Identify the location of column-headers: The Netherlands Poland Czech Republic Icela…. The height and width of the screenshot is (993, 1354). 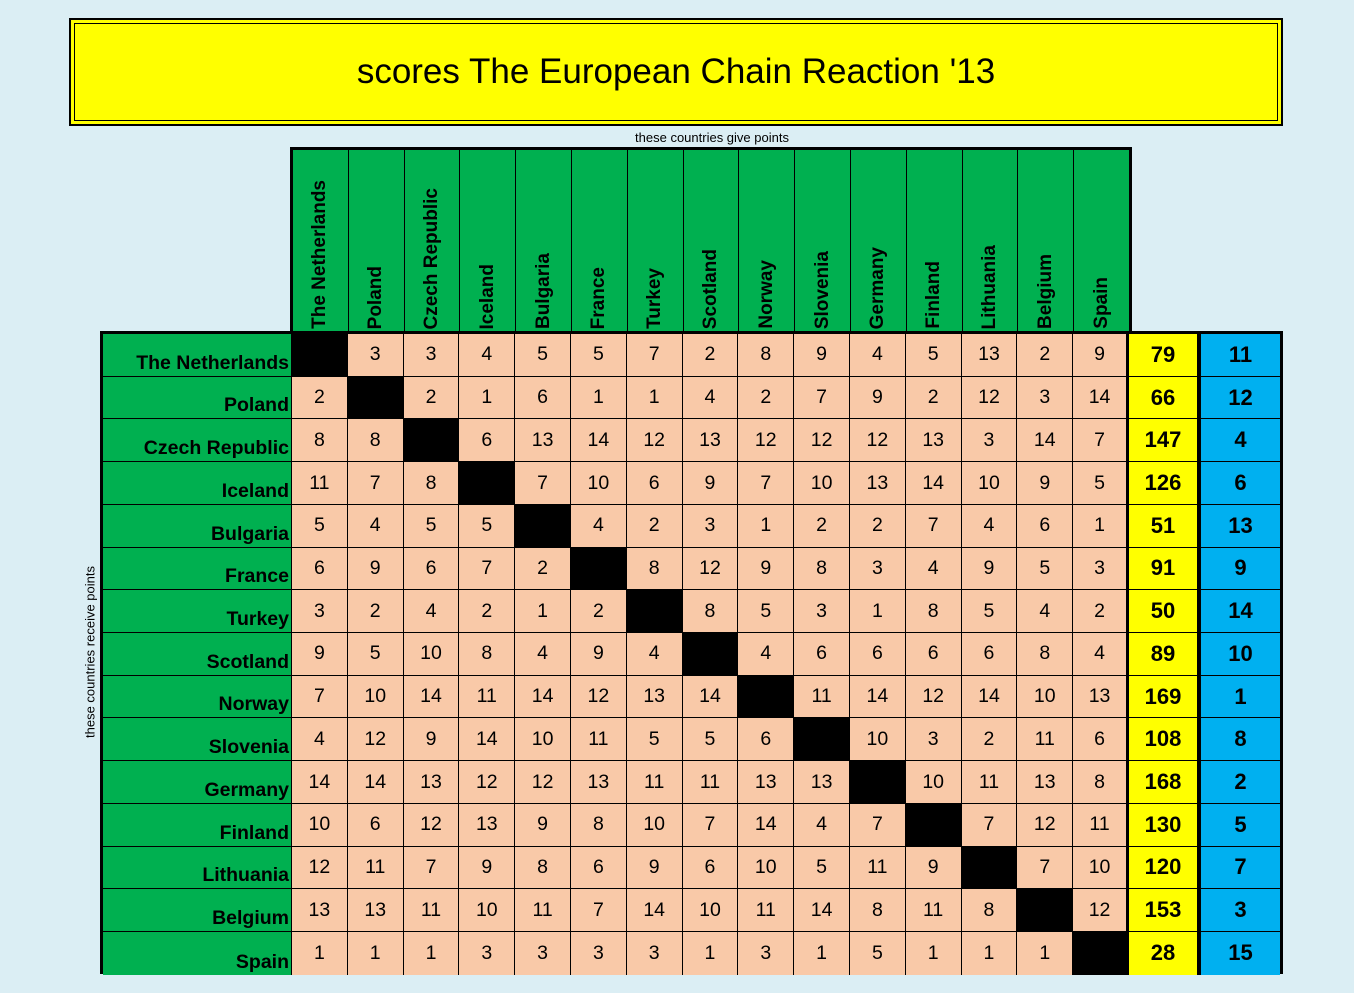
(711, 240).